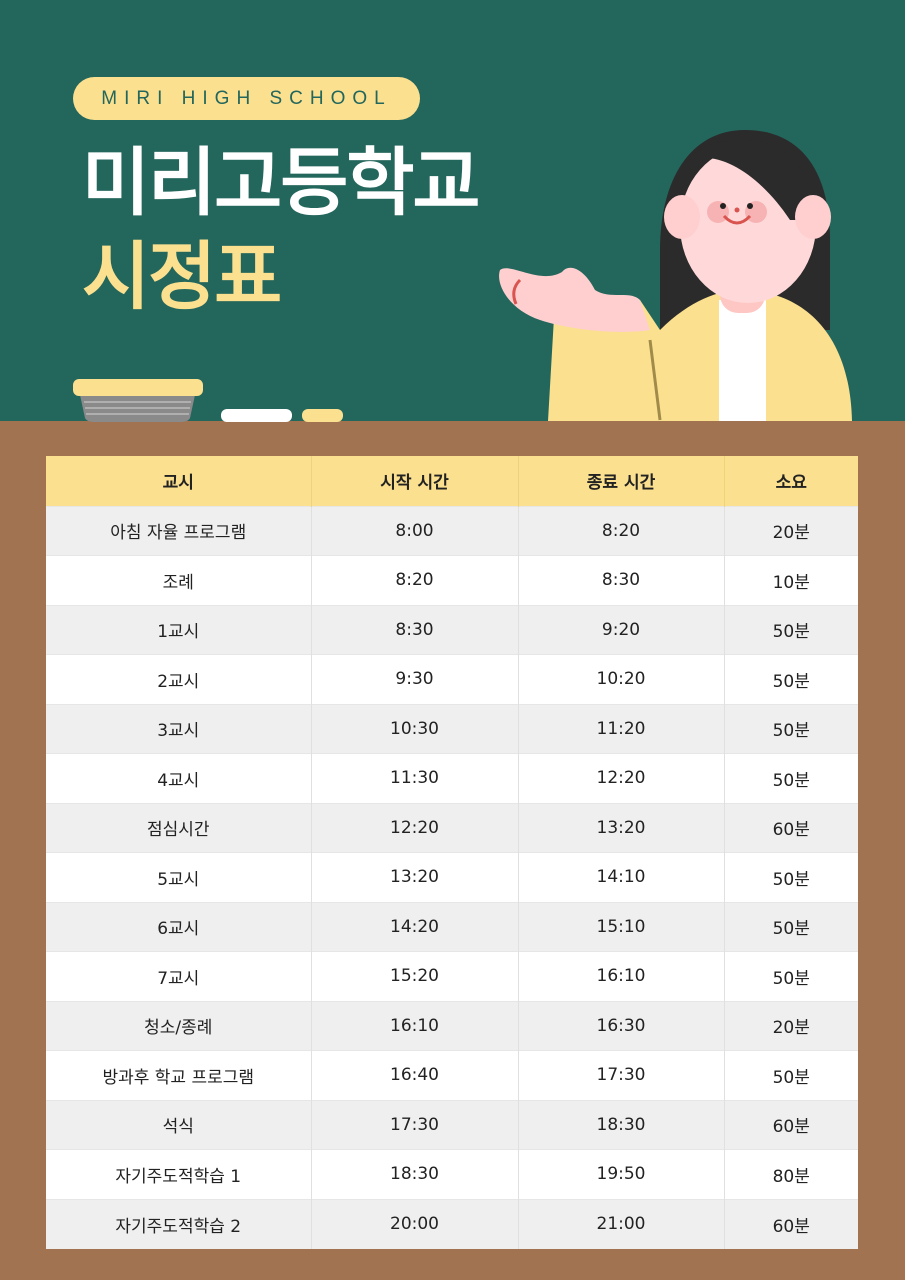  I want to click on cell-end: 21:00, so click(621, 1223).